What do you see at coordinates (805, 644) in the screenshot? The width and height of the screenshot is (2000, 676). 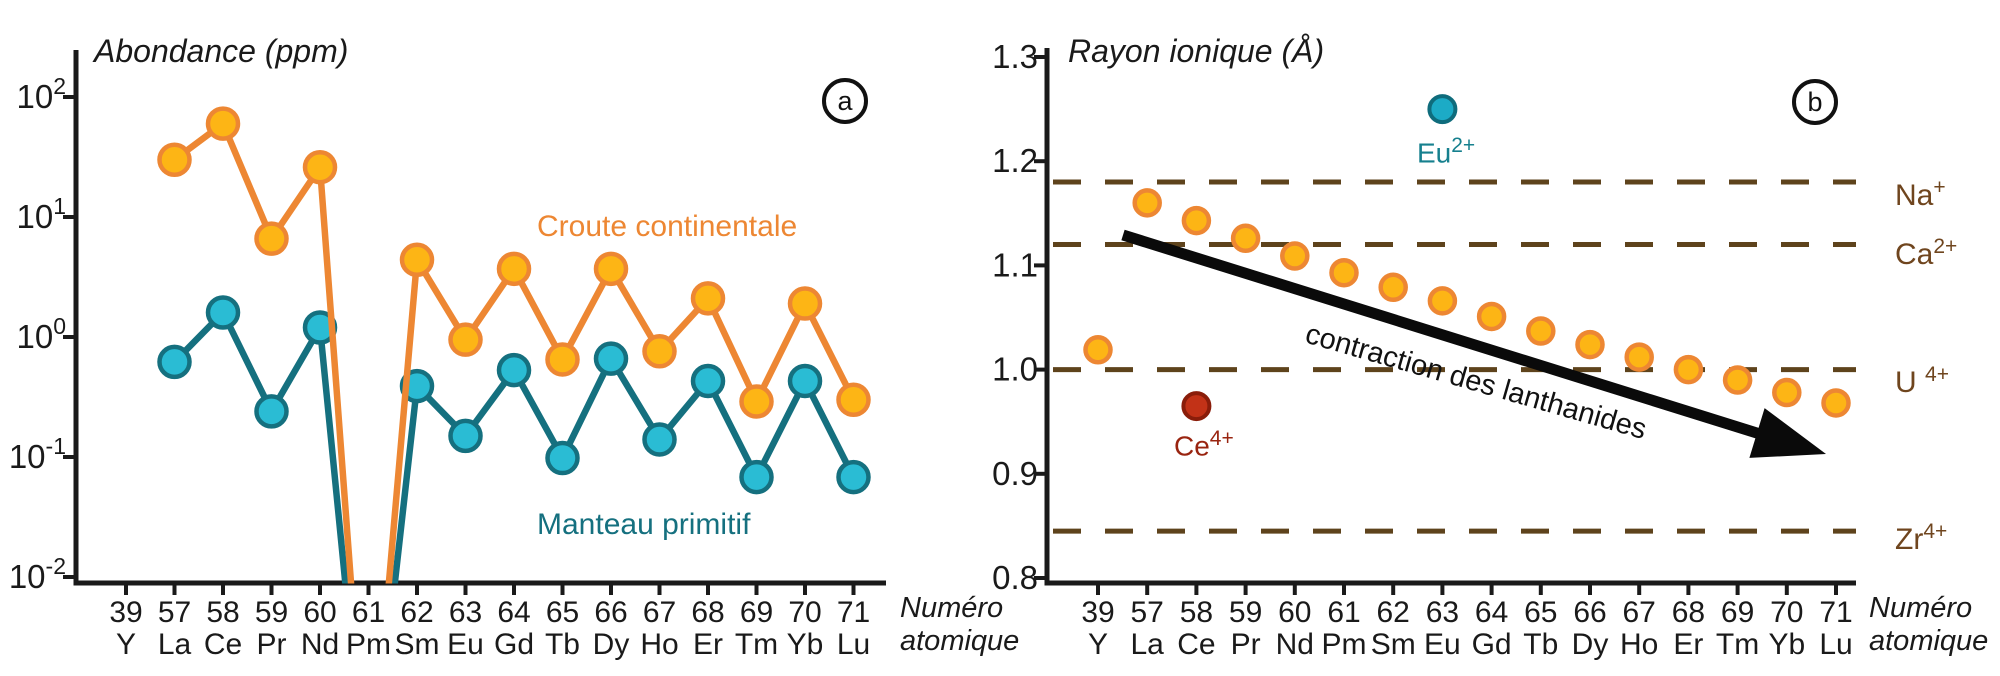 I see `left-x-tick-symbol: Yb` at bounding box center [805, 644].